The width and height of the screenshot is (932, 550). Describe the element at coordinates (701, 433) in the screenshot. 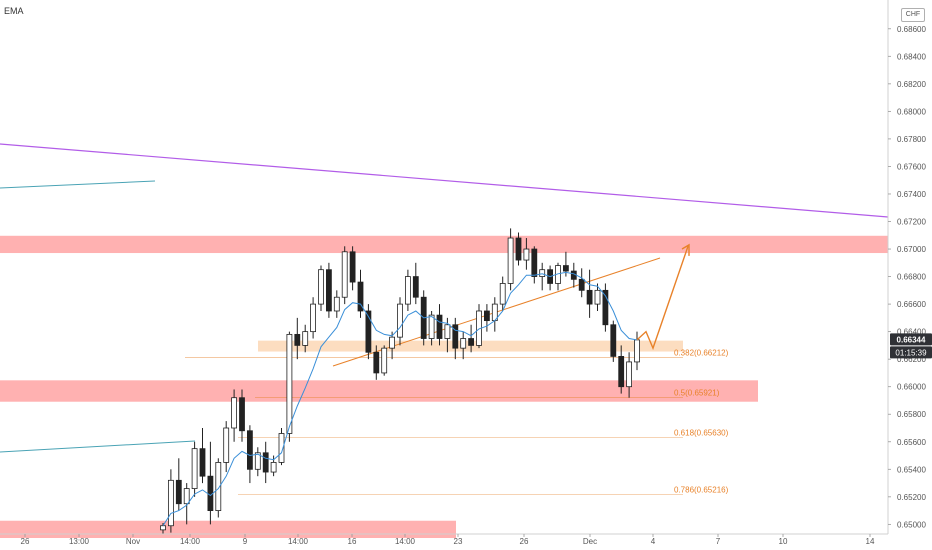

I see `fib-label: 0.618(0.65630)` at that location.